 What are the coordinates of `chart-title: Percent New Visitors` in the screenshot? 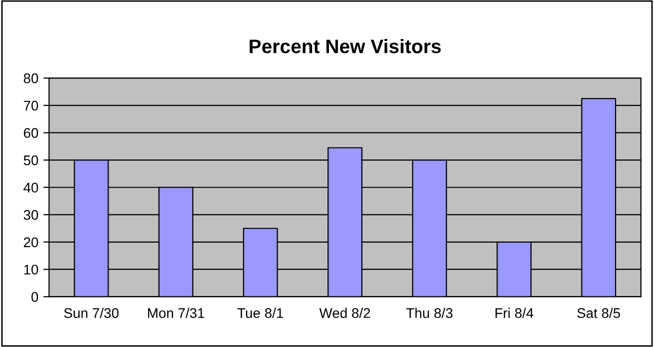 It's located at (345, 46).